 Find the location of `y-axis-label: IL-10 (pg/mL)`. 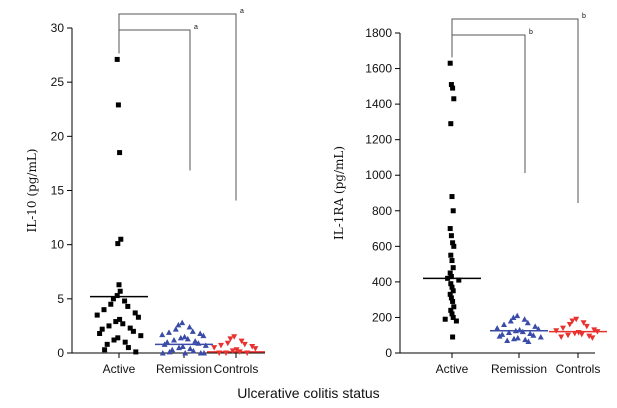

y-axis-label: IL-10 (pg/mL) is located at coordinates (32, 191).